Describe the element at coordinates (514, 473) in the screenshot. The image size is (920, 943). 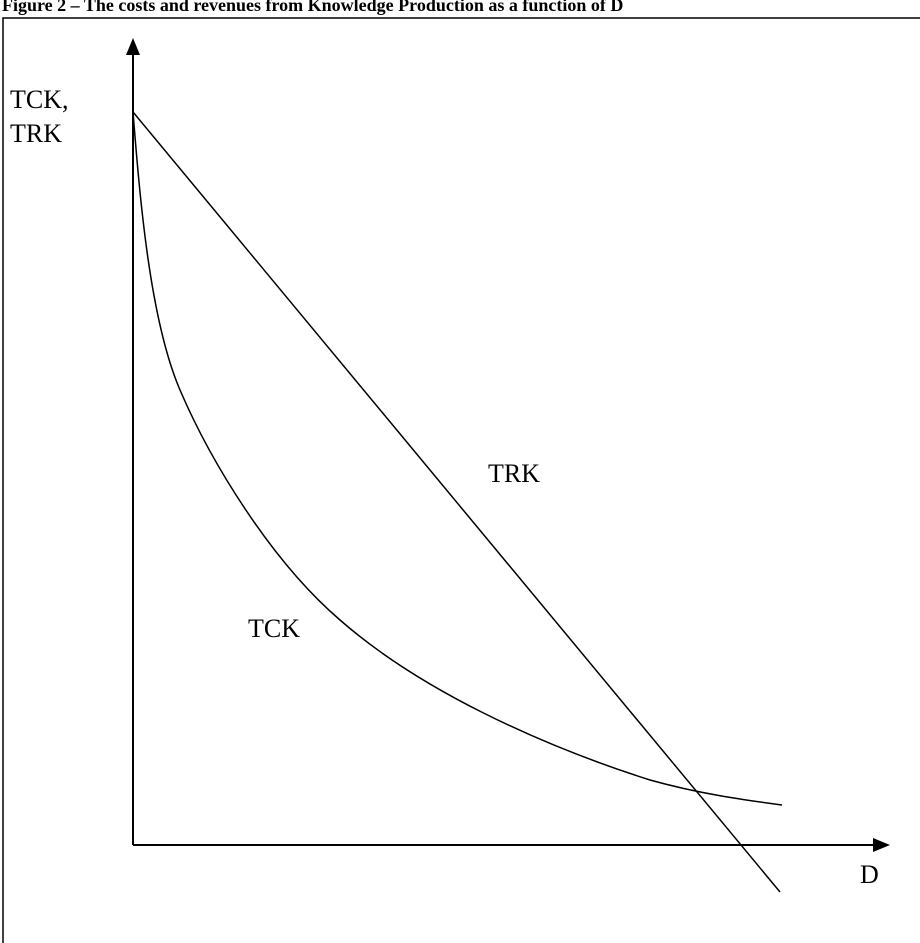
I see `curve-label: TRK` at that location.